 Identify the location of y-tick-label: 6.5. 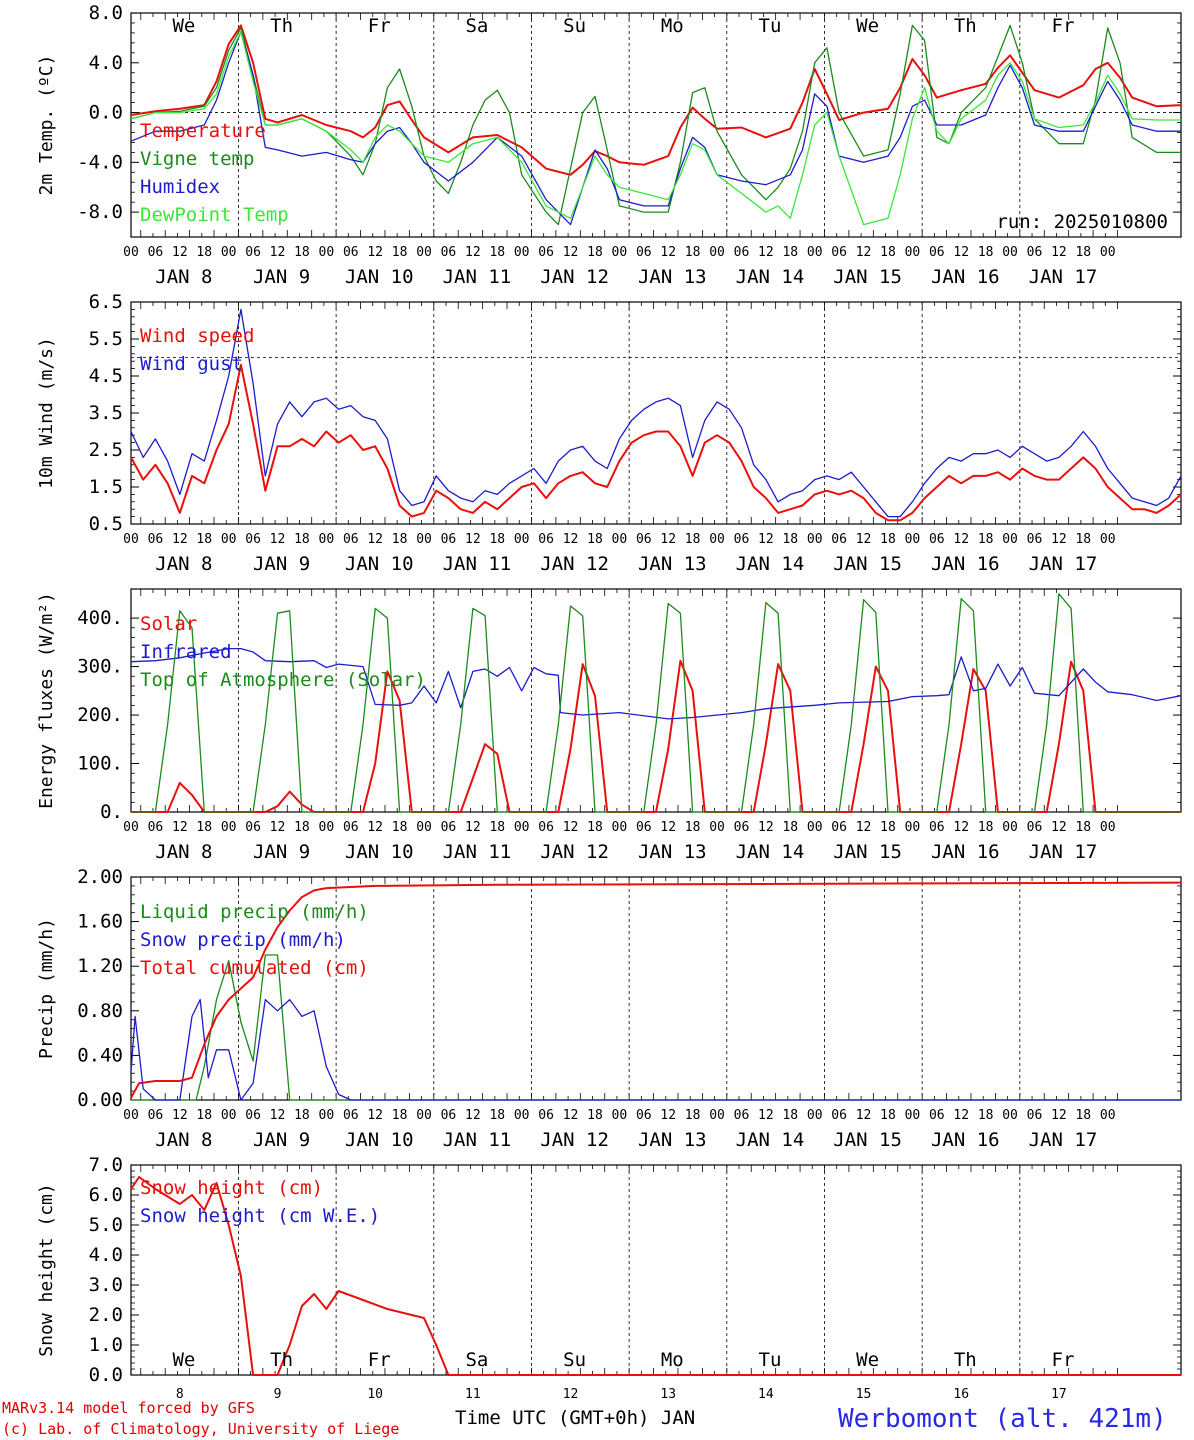
(106, 302).